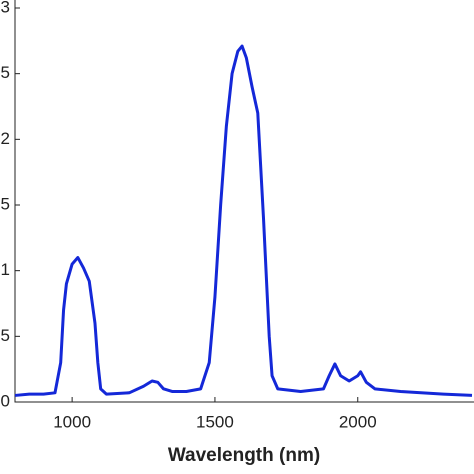 Image resolution: width=474 pixels, height=474 pixels. I want to click on y-tick-label: 2, so click(5, 138).